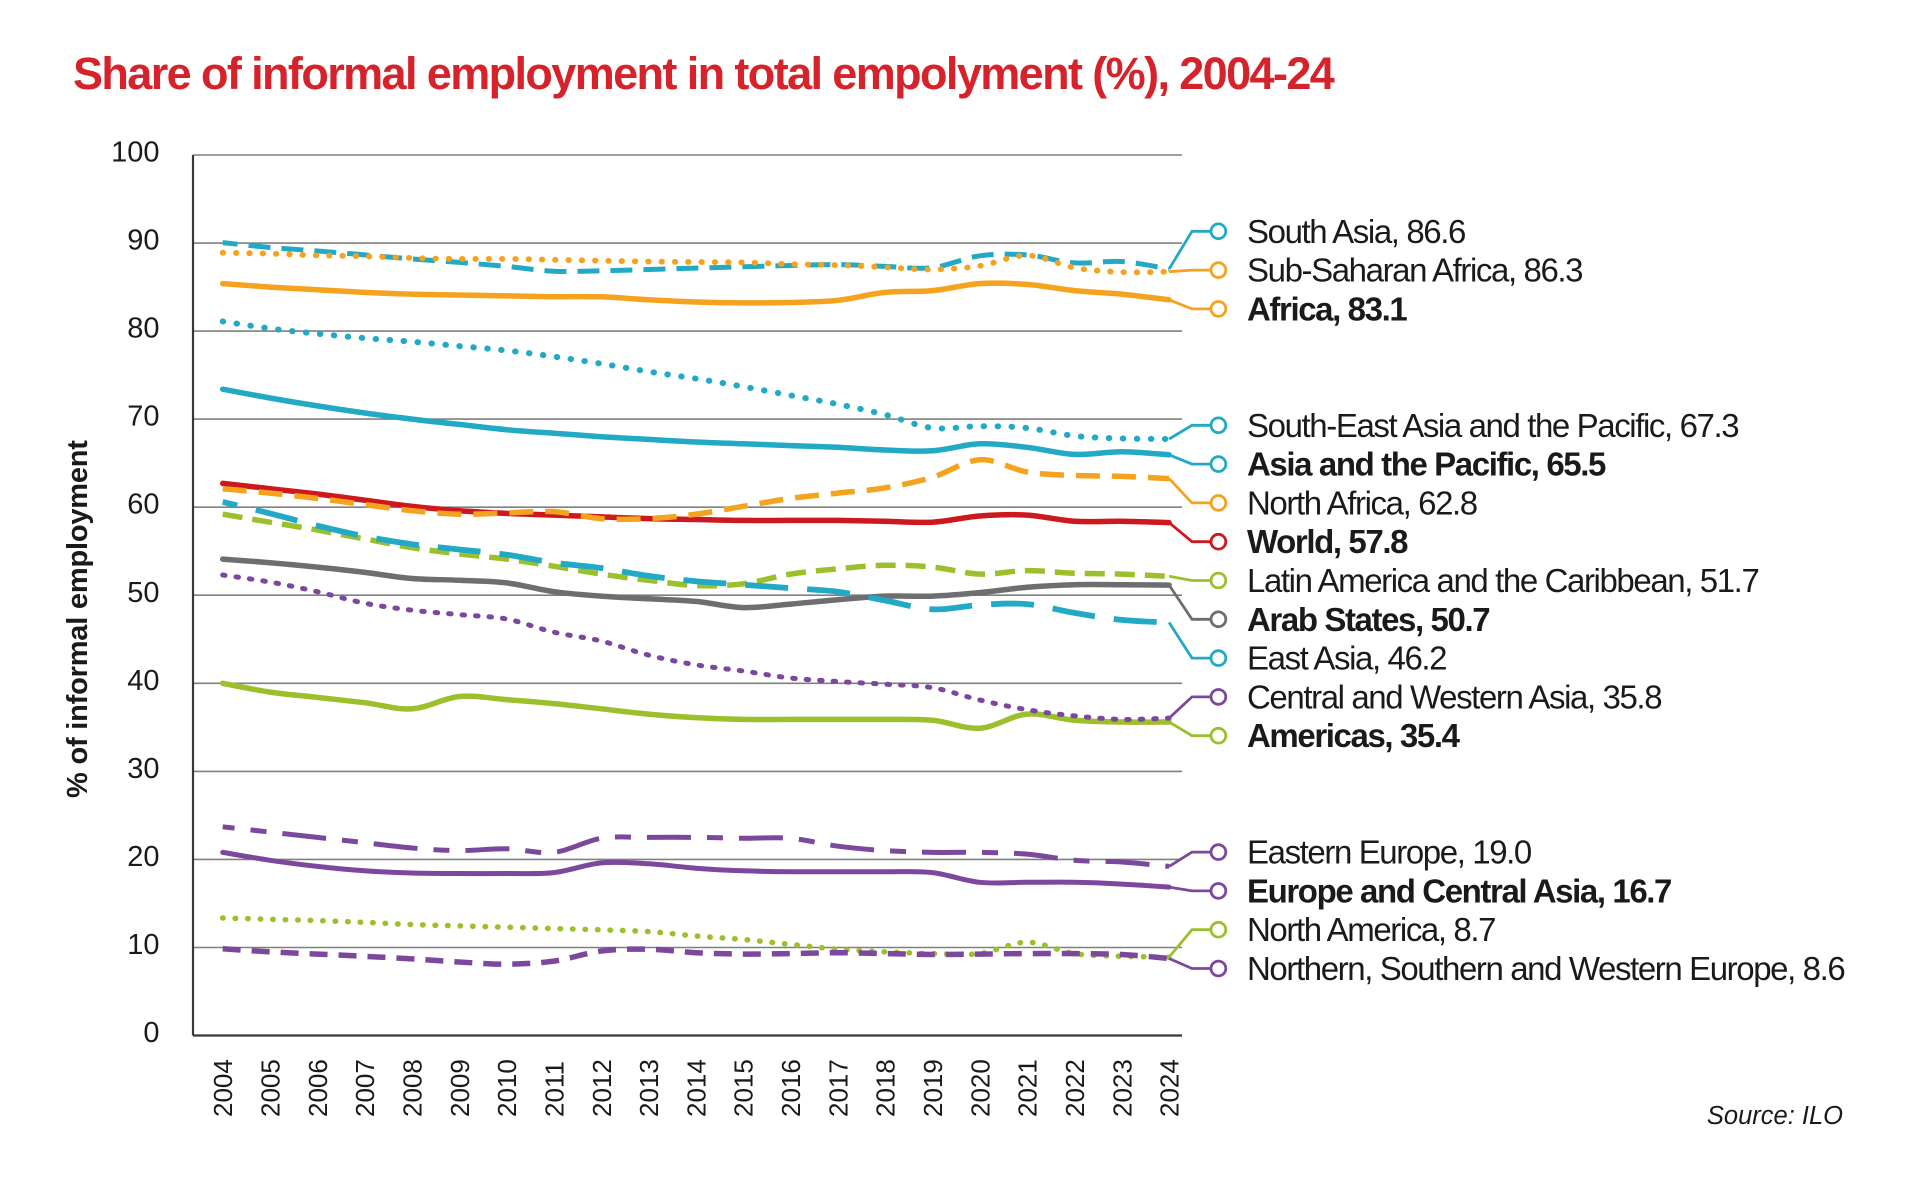 The height and width of the screenshot is (1195, 1919). What do you see at coordinates (318, 1088) in the screenshot?
I see `svg-text: 2006` at bounding box center [318, 1088].